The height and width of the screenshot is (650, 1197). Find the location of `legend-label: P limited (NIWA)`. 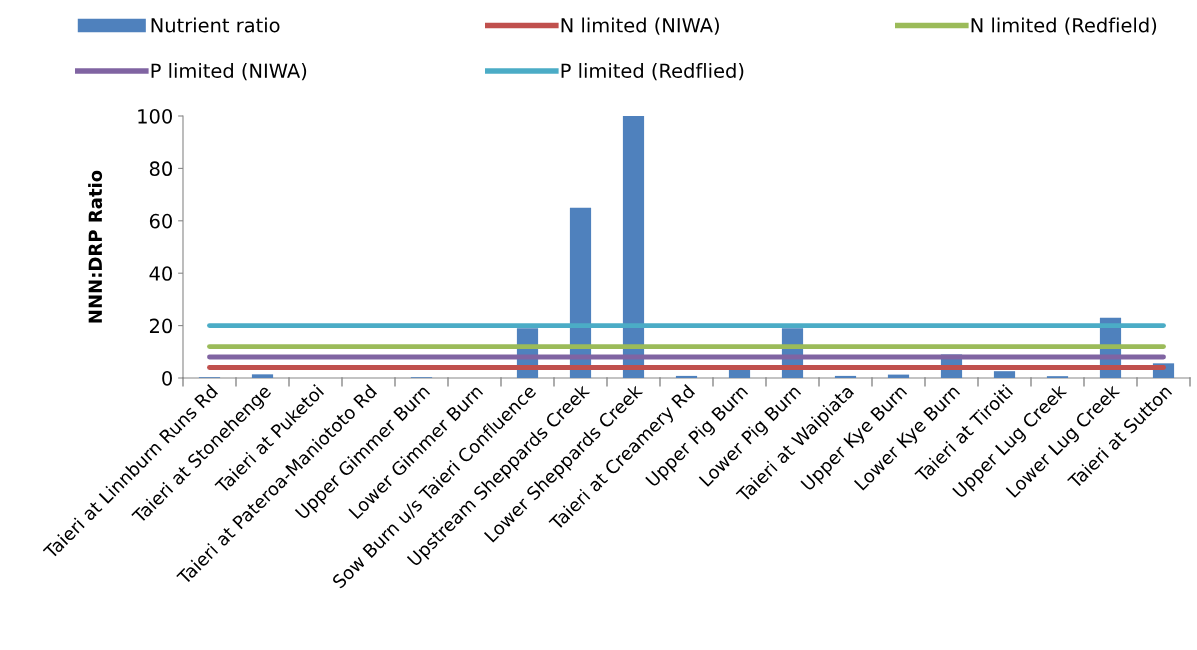

legend-label: P limited (NIWA) is located at coordinates (229, 72).